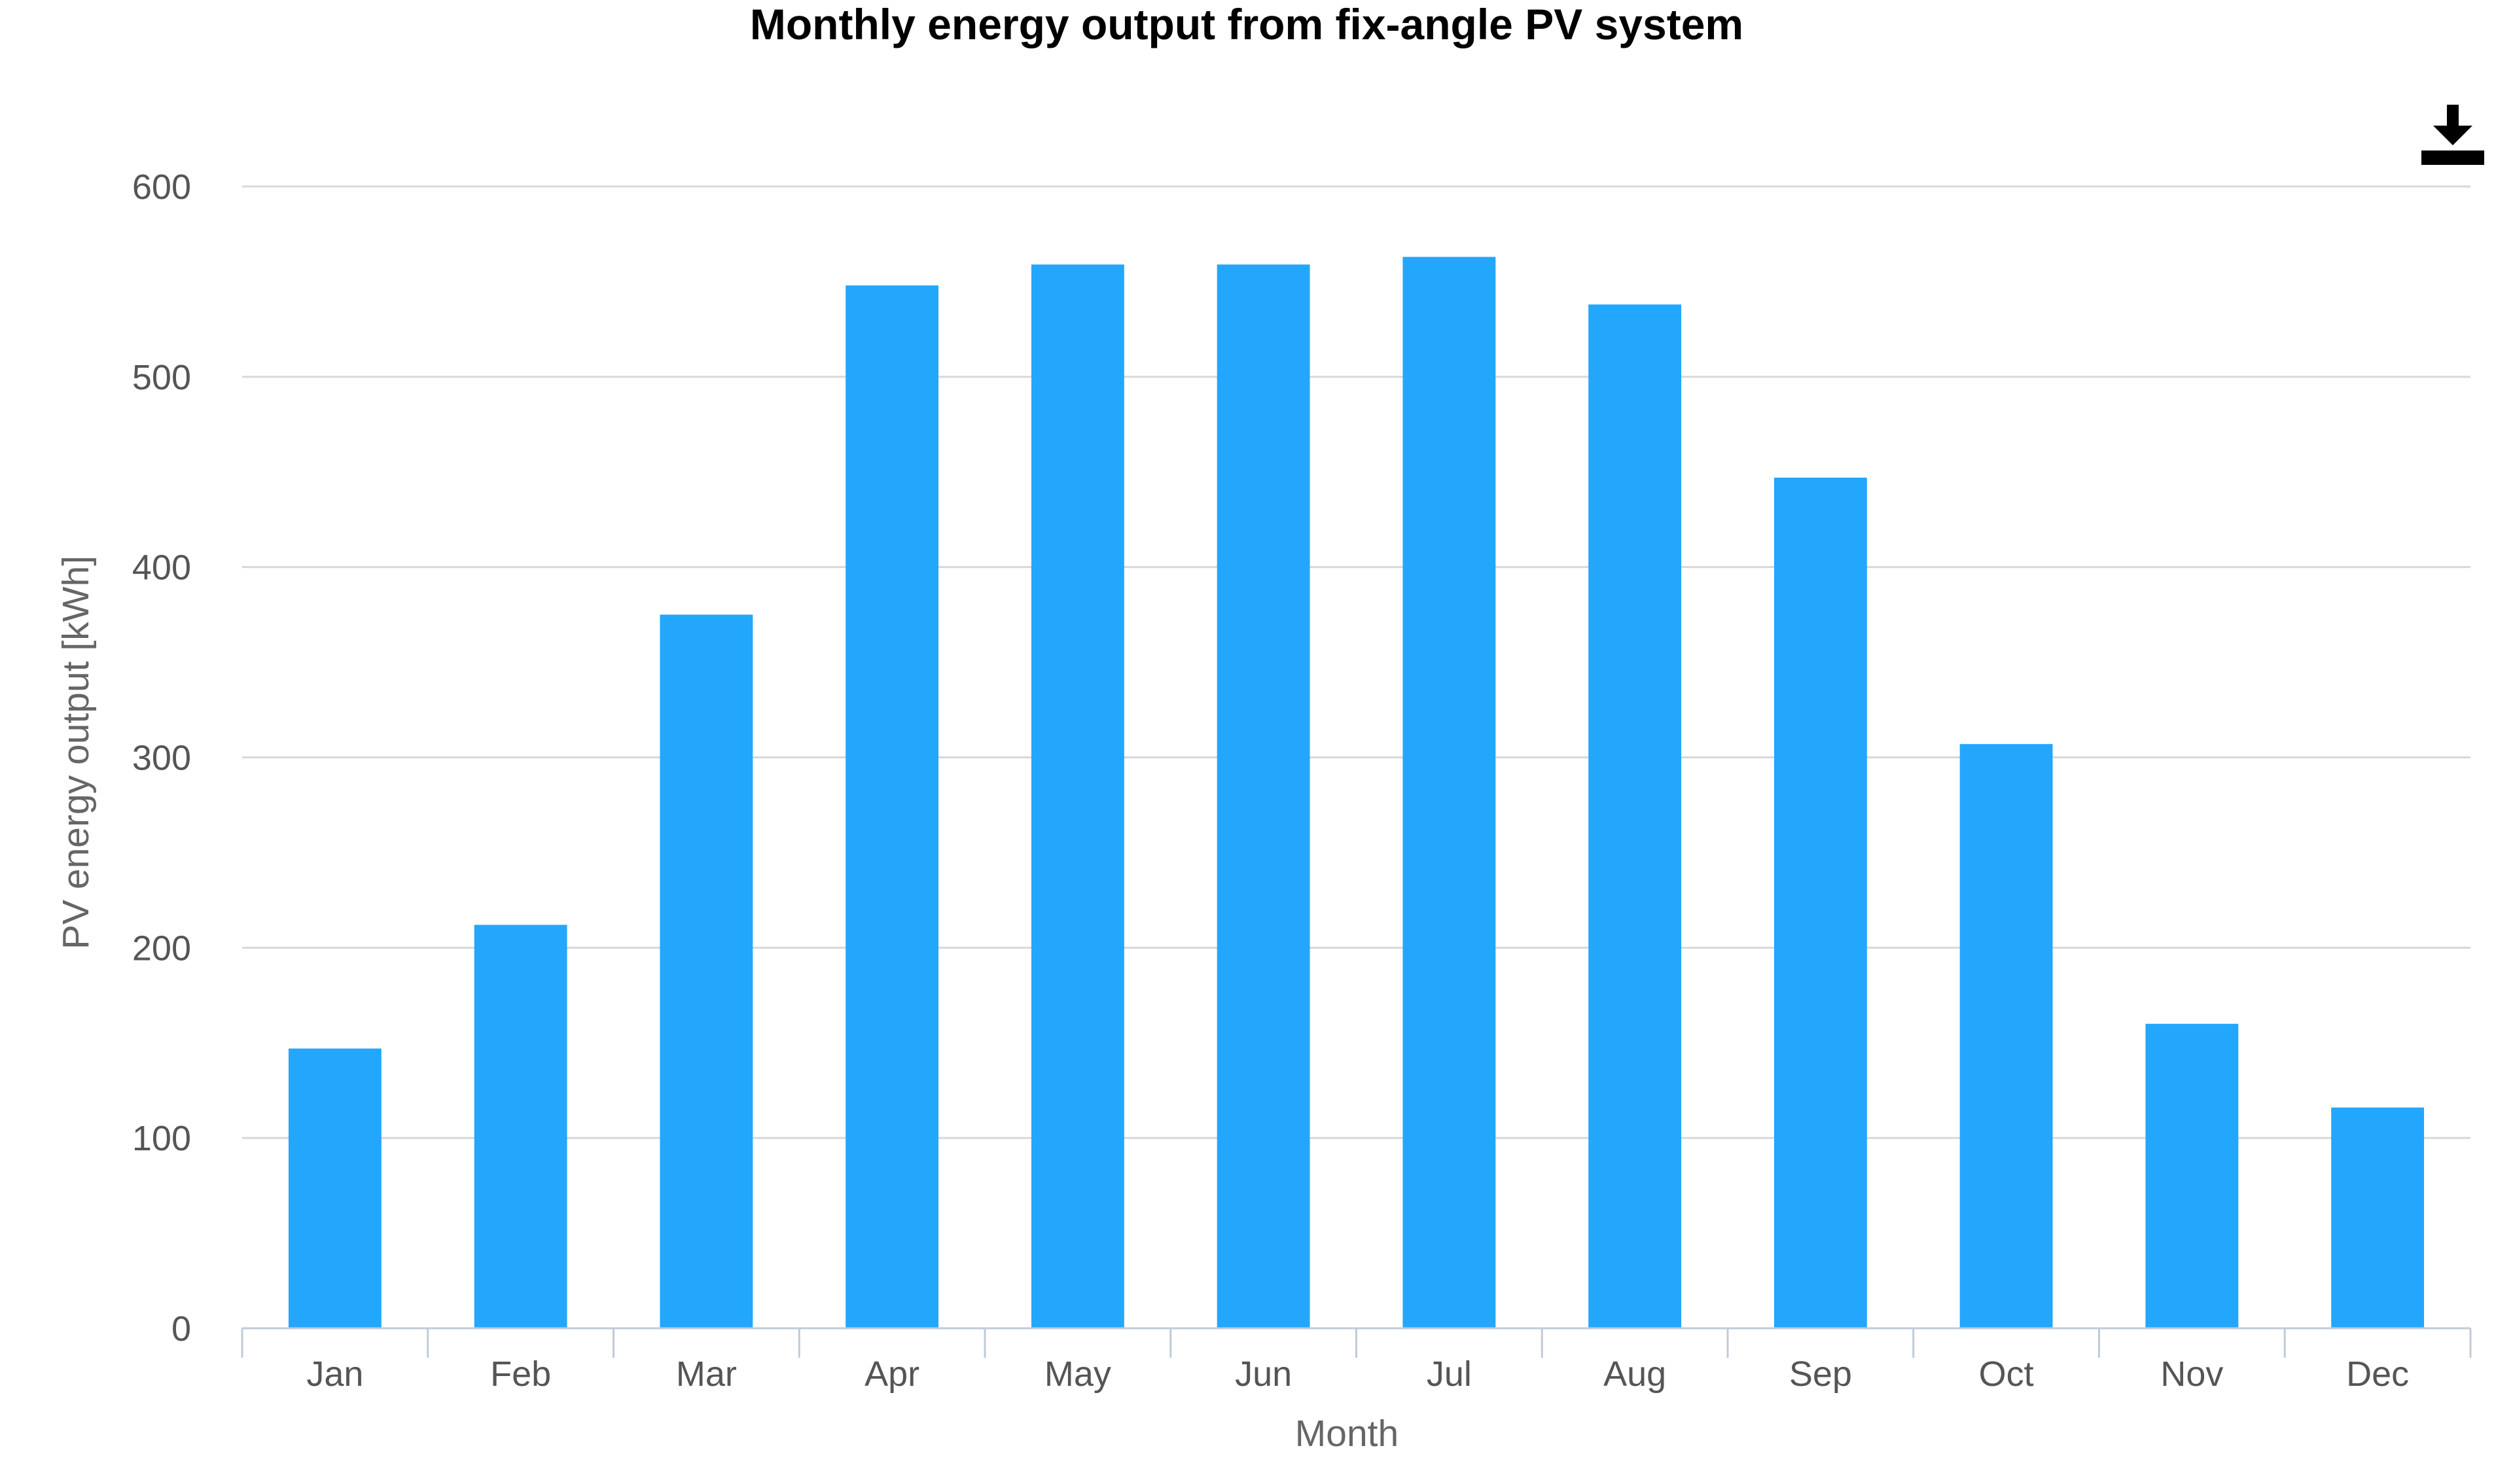 Image resolution: width=2513 pixels, height=1484 pixels. What do you see at coordinates (2006, 1374) in the screenshot?
I see `x-tick-label-oct: Oct` at bounding box center [2006, 1374].